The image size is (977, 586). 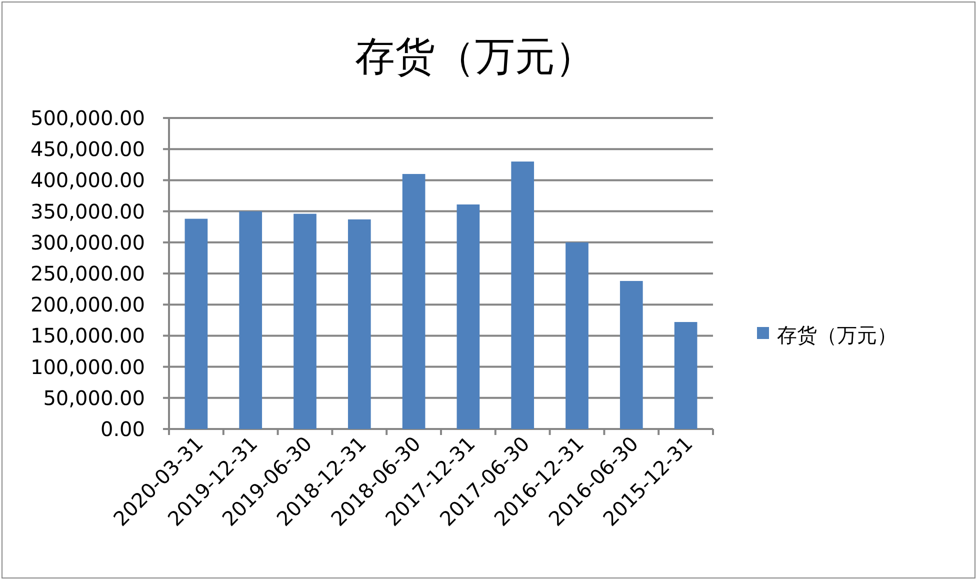 I want to click on y-tick-label: 450,000.00, so click(x=87, y=149).